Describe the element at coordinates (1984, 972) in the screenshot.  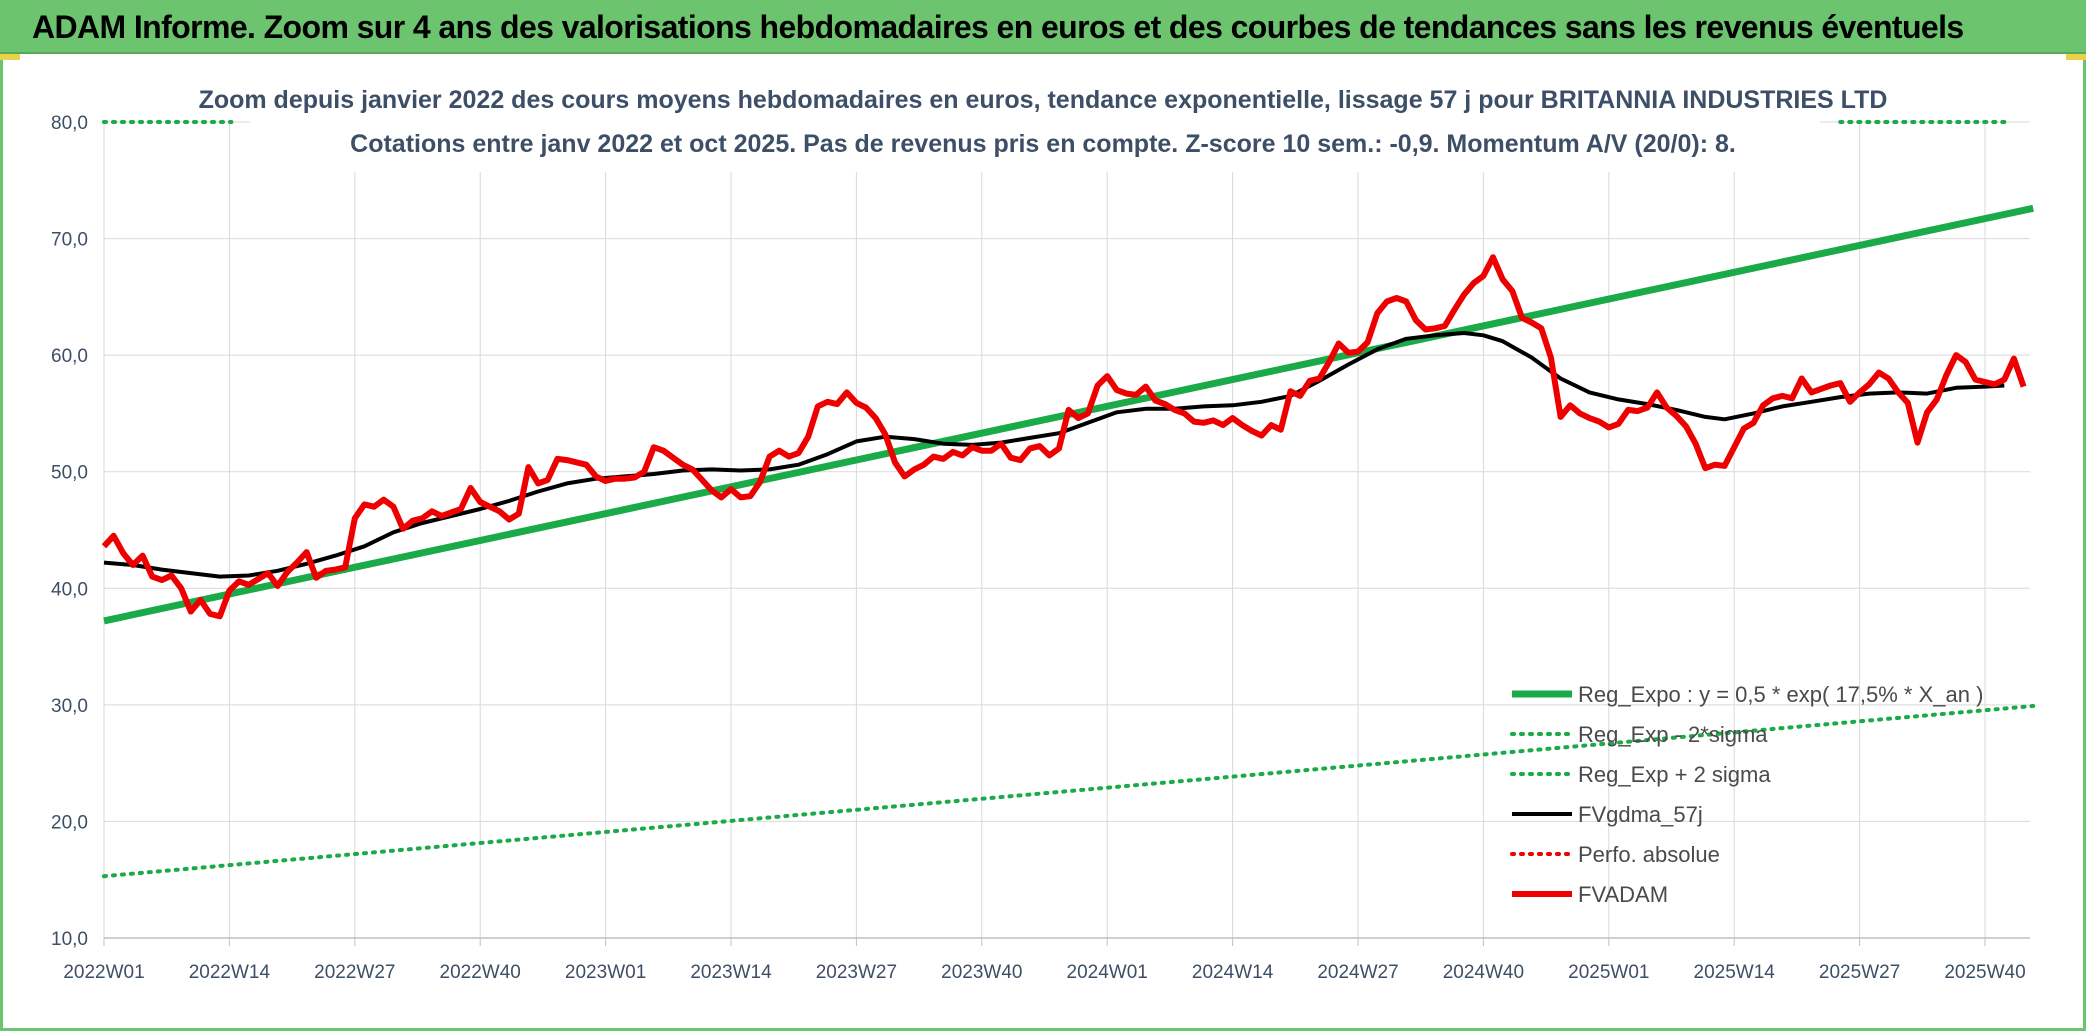
I see `x-tick-label: 2025W40` at that location.